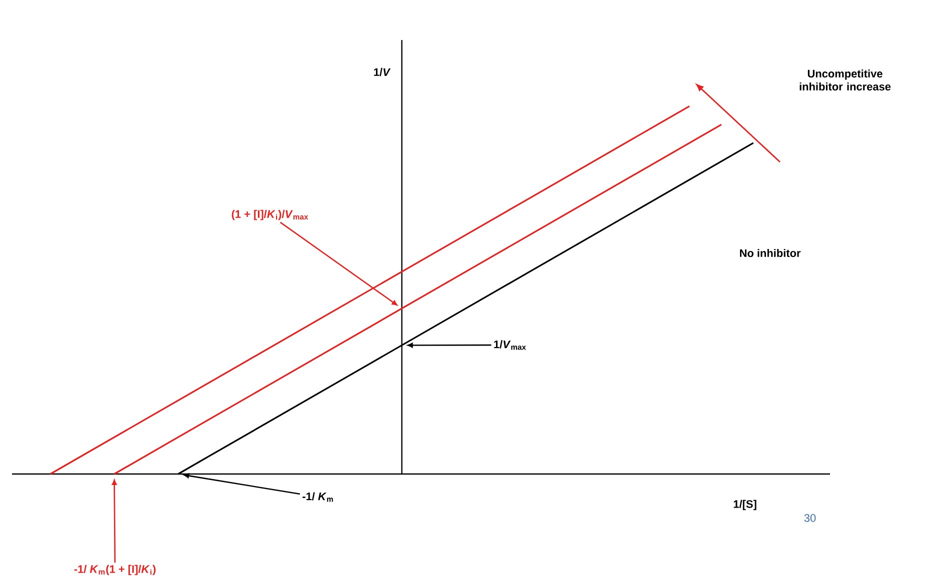  What do you see at coordinates (745, 505) in the screenshot?
I see `x-axis-title: 1/[S]` at bounding box center [745, 505].